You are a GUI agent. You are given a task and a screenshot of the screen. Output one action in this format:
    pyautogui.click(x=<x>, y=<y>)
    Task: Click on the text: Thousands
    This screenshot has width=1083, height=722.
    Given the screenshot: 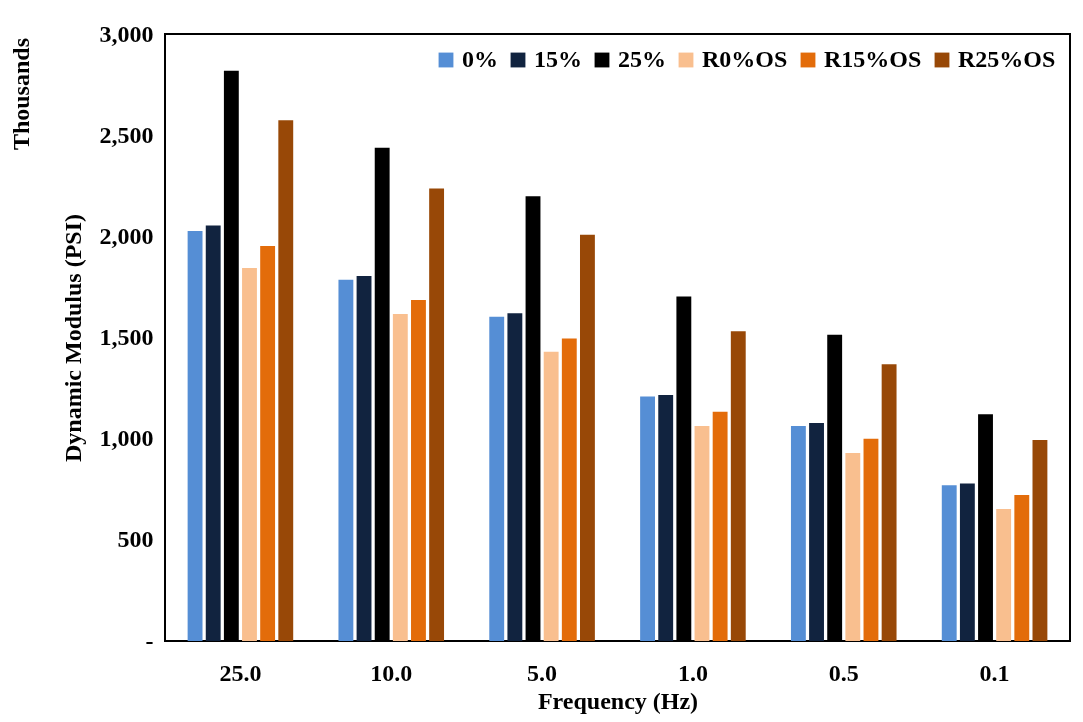 What is the action you would take?
    pyautogui.click(x=21, y=94)
    